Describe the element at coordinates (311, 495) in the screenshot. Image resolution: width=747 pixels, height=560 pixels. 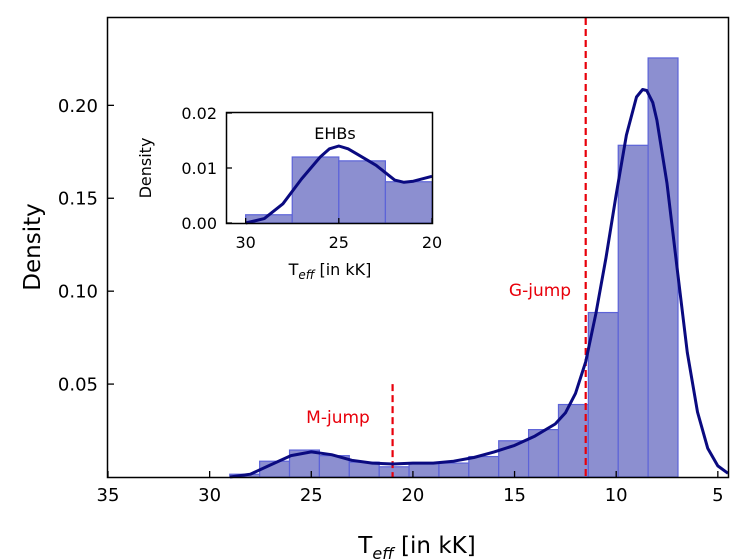
I see `main-x-tick-label: 25` at that location.